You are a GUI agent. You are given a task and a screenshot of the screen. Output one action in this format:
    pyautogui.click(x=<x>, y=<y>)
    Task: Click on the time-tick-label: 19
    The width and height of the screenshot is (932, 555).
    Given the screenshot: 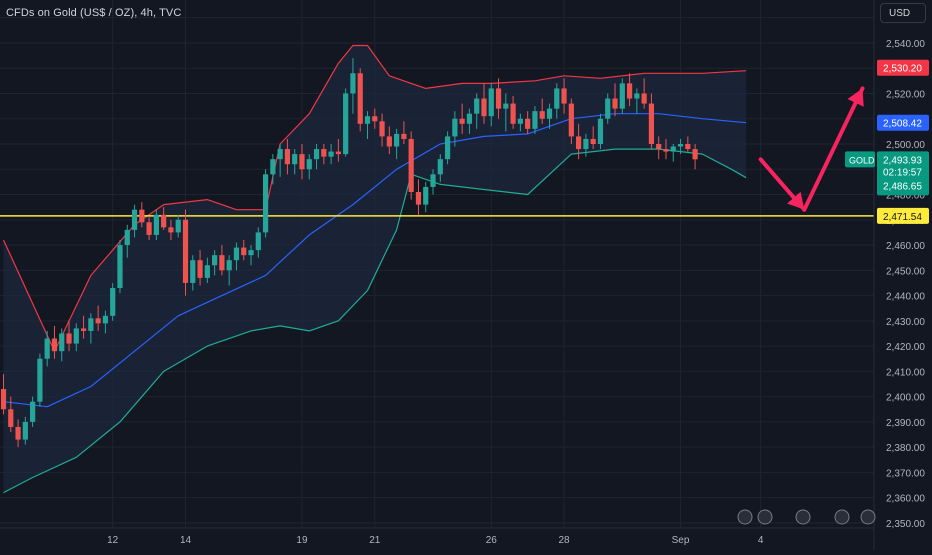 What is the action you would take?
    pyautogui.click(x=302, y=540)
    